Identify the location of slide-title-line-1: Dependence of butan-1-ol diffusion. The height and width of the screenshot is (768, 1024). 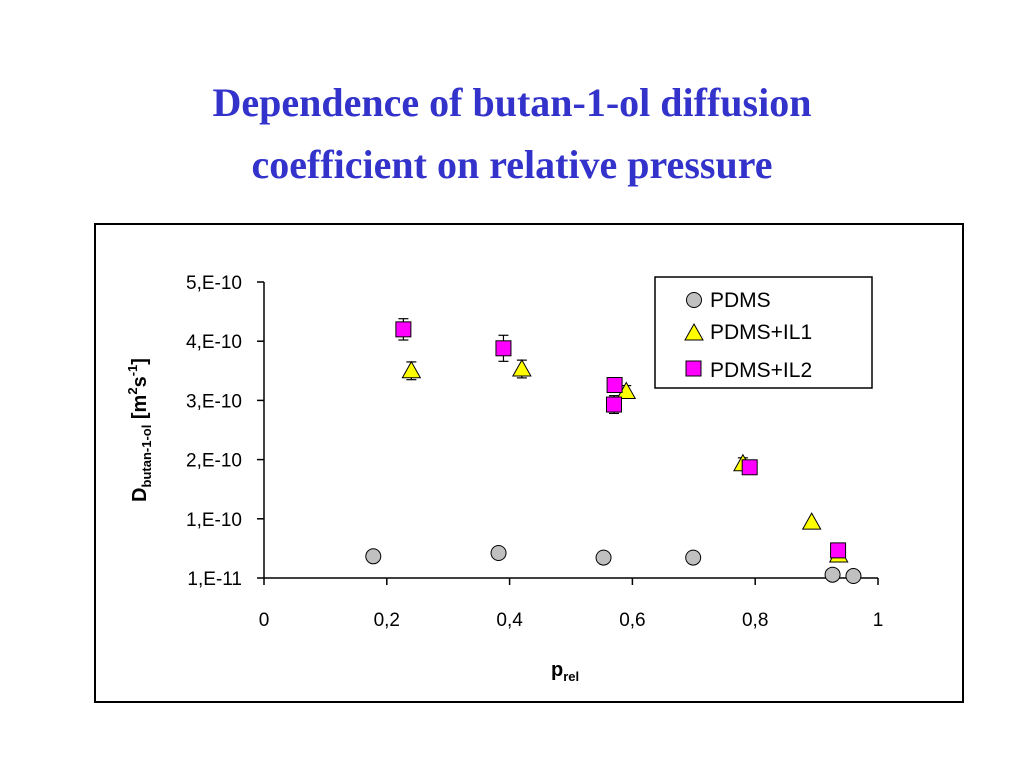
(512, 102).